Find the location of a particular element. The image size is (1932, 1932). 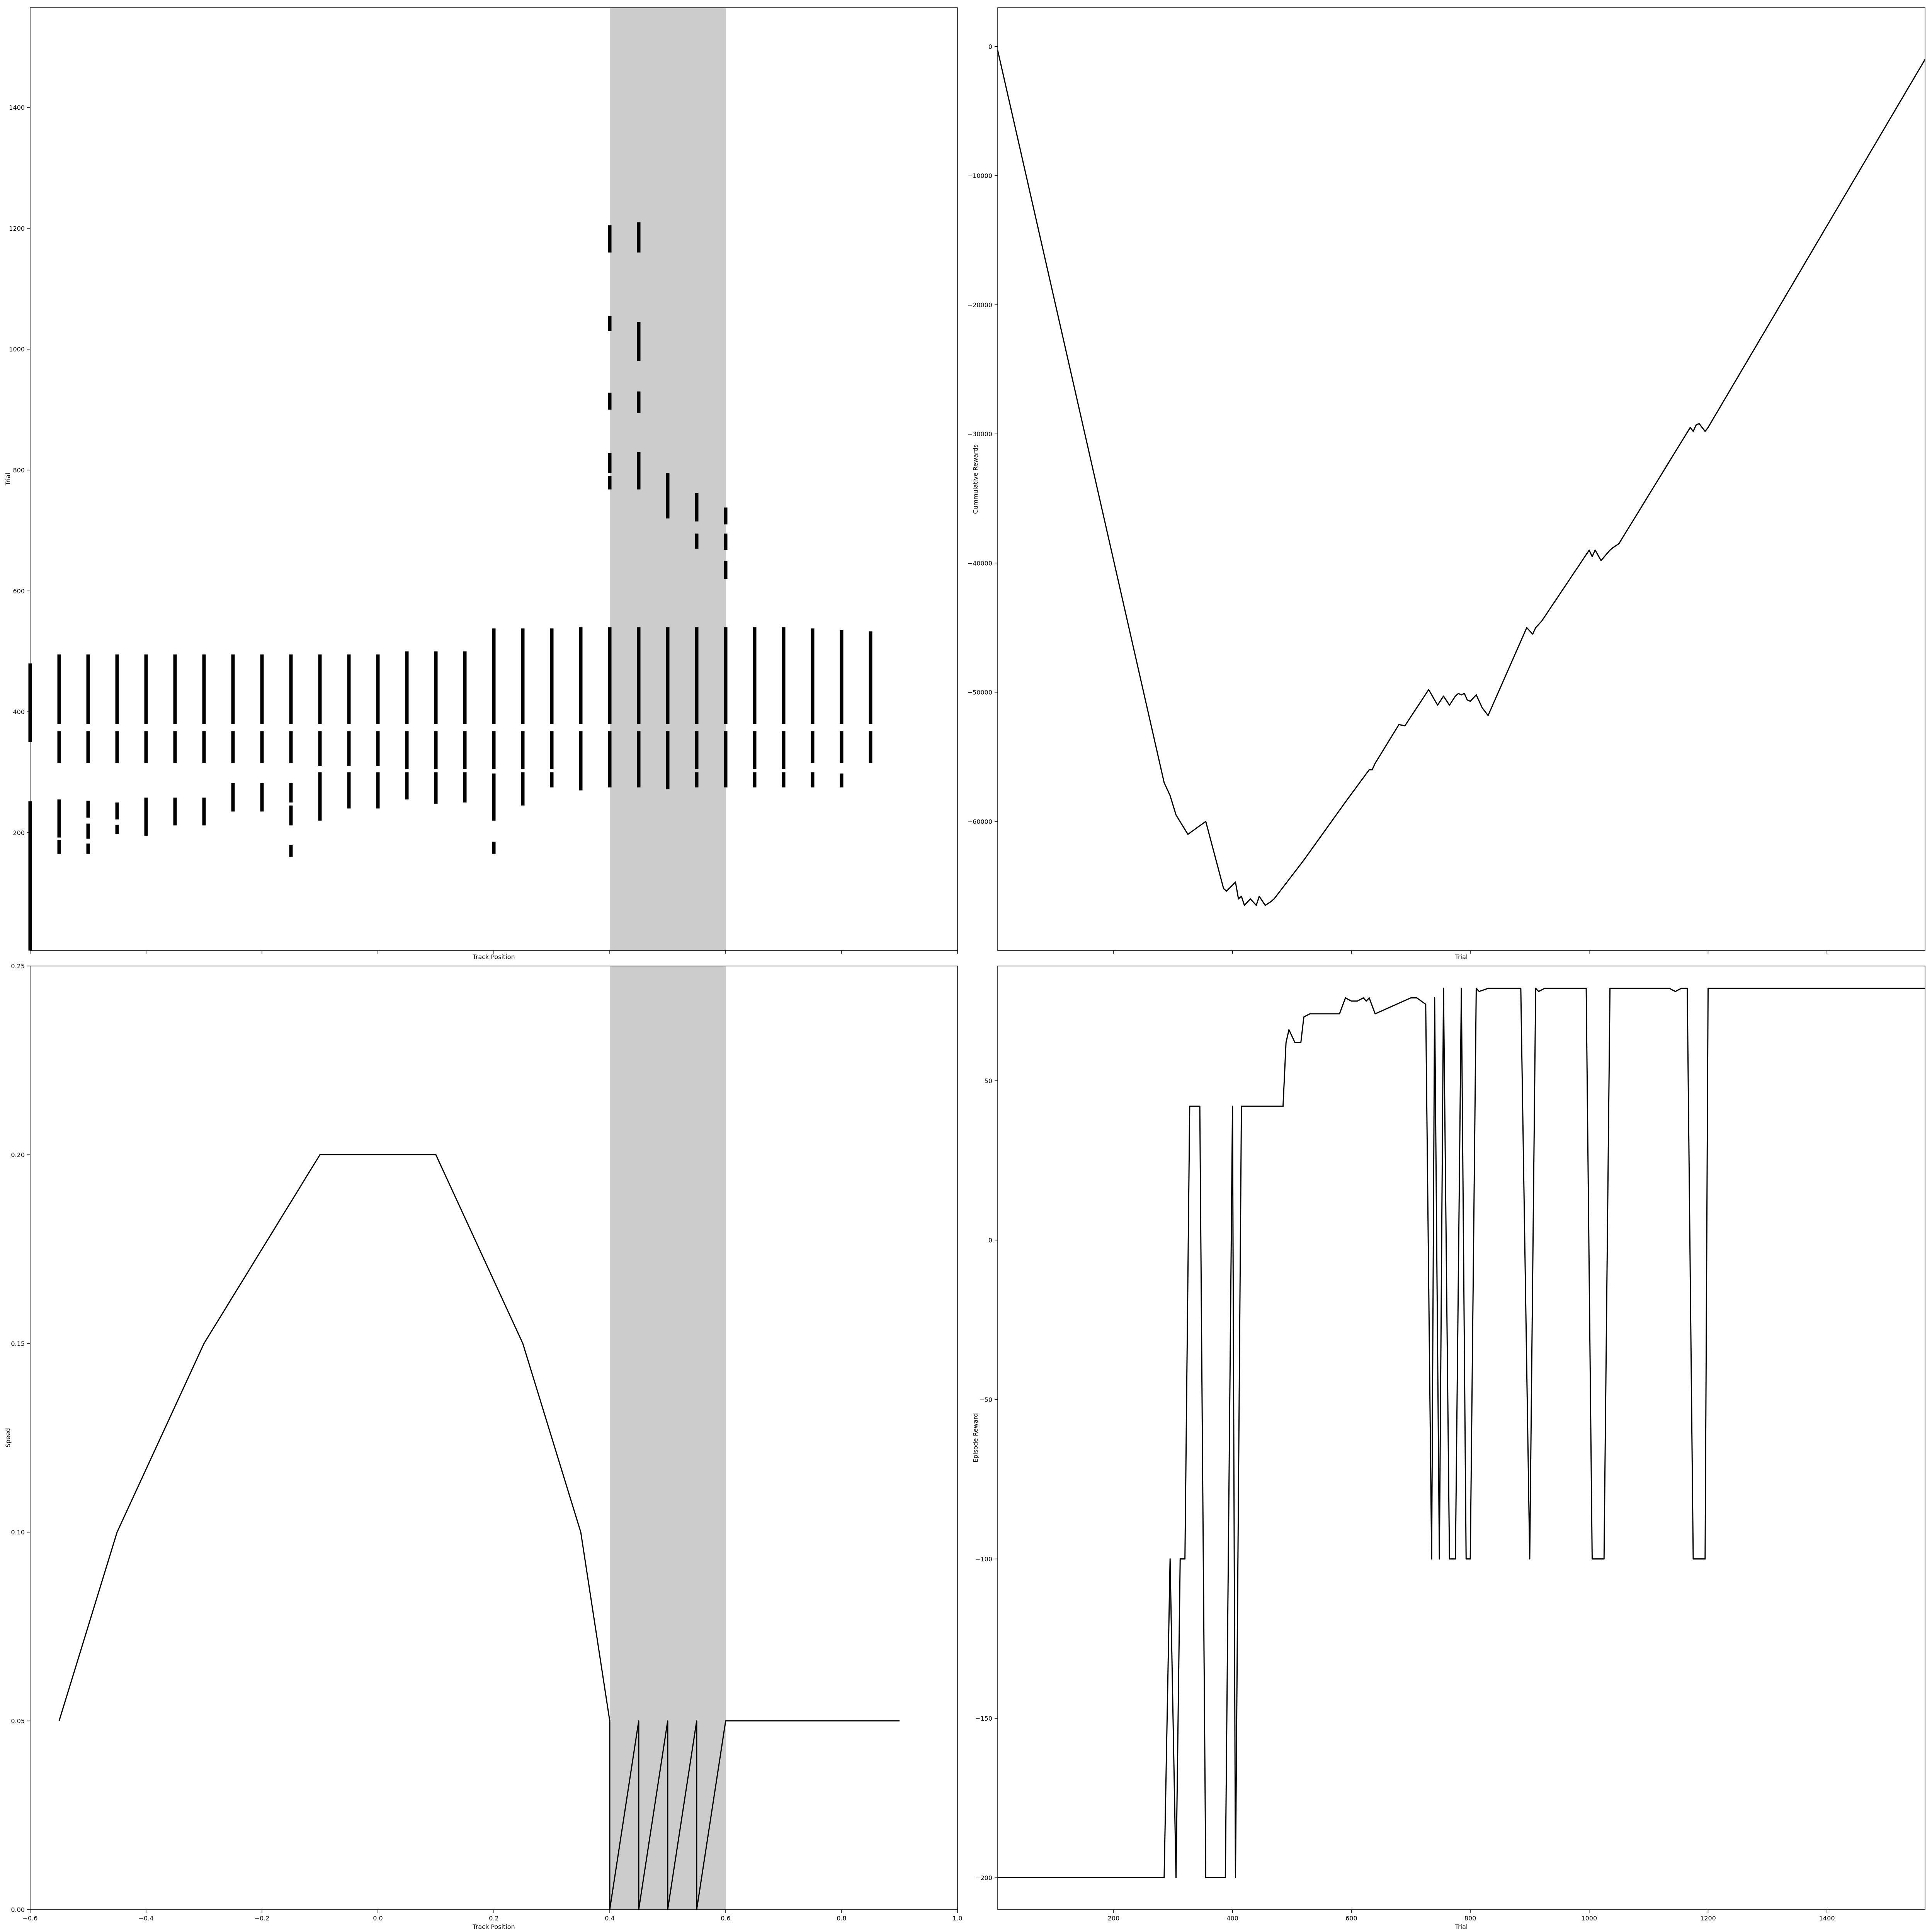

y-tick-label: −100 is located at coordinates (984, 1560).